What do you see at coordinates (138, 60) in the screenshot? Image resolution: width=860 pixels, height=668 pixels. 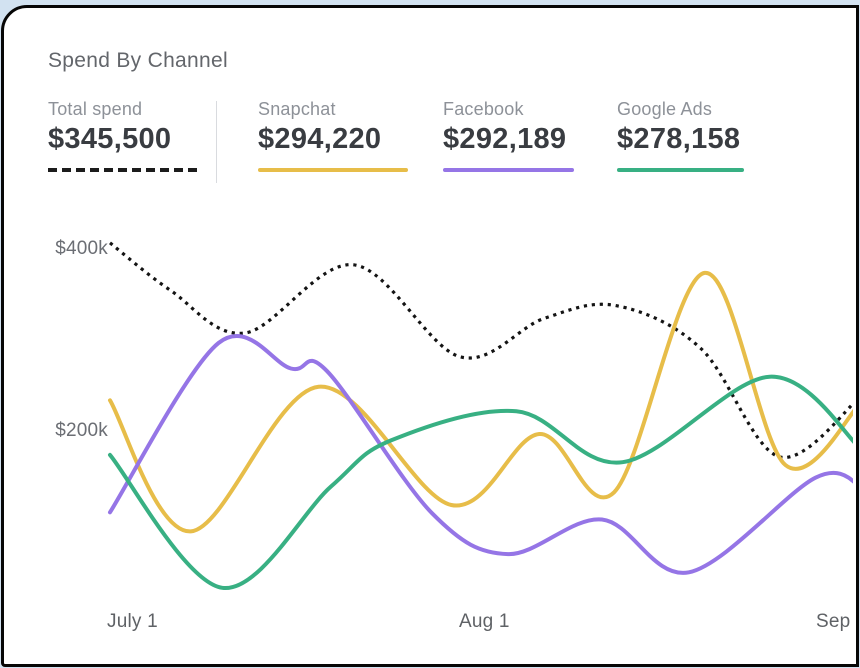 I see `page-title: Spend By Channel` at bounding box center [138, 60].